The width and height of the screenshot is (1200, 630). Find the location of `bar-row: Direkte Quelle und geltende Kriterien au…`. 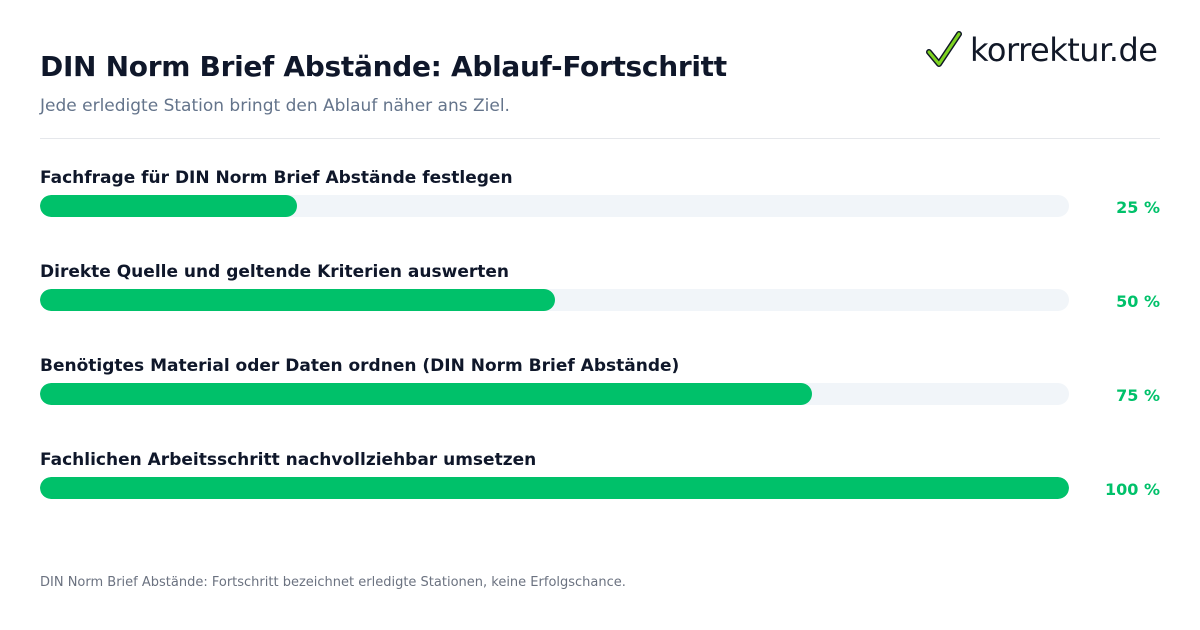

bar-row: Direkte Quelle und geltende Kriterien au… is located at coordinates (600, 292).